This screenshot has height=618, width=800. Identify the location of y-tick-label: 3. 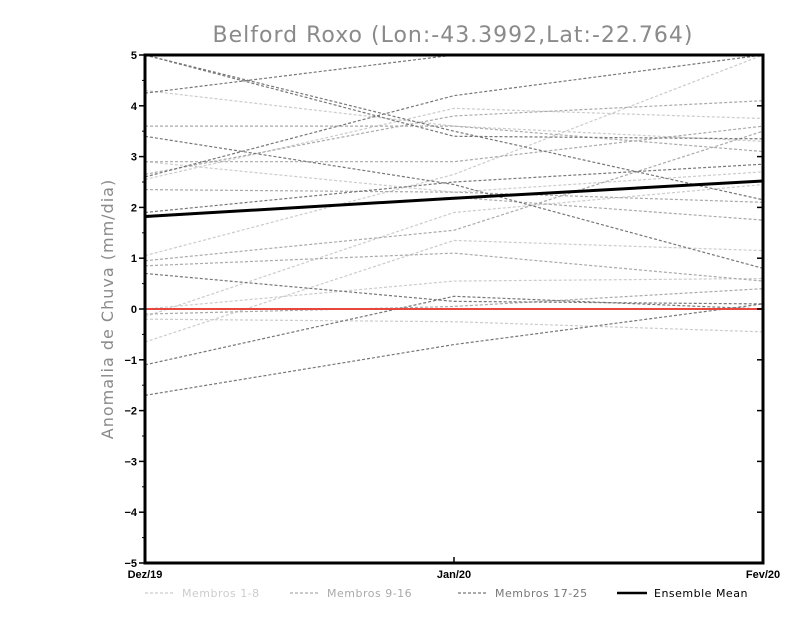
(134, 158).